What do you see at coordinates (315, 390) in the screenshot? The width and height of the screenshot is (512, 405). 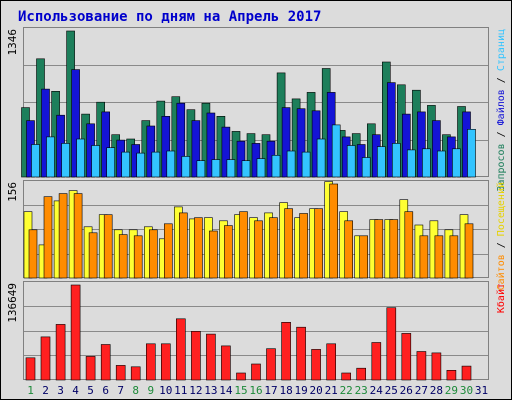 I see `x-tick-label-20: 20` at bounding box center [315, 390].